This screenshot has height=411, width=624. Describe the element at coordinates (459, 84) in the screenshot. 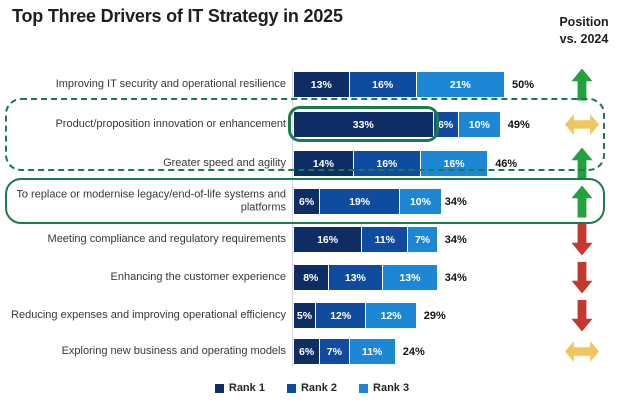

I see `bar-segment-rank3: 21%` at that location.